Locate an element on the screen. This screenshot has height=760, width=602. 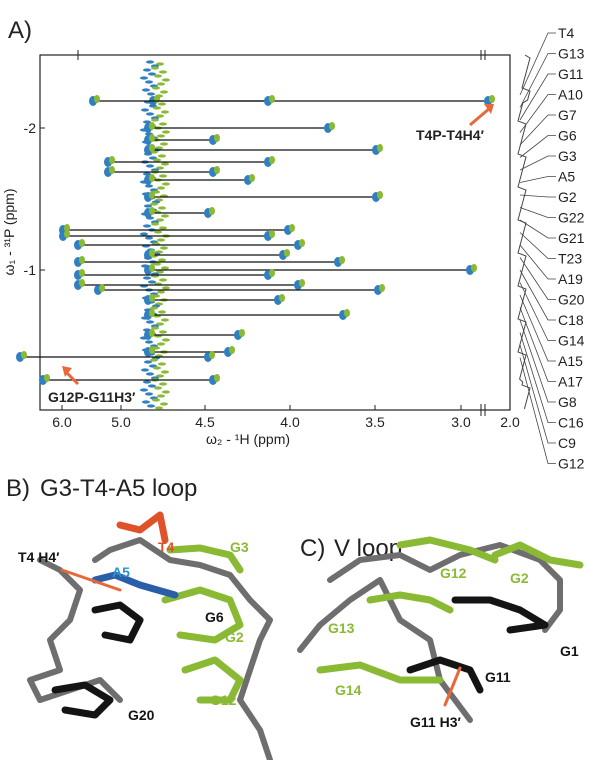
y-axis-label: ω₁ - ³¹P (ppm) is located at coordinates (9, 232).